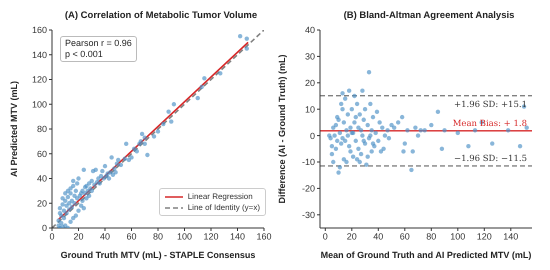 The image size is (550, 270). Describe the element at coordinates (308, 162) in the screenshot. I see `y-tick-label: -10` at that location.